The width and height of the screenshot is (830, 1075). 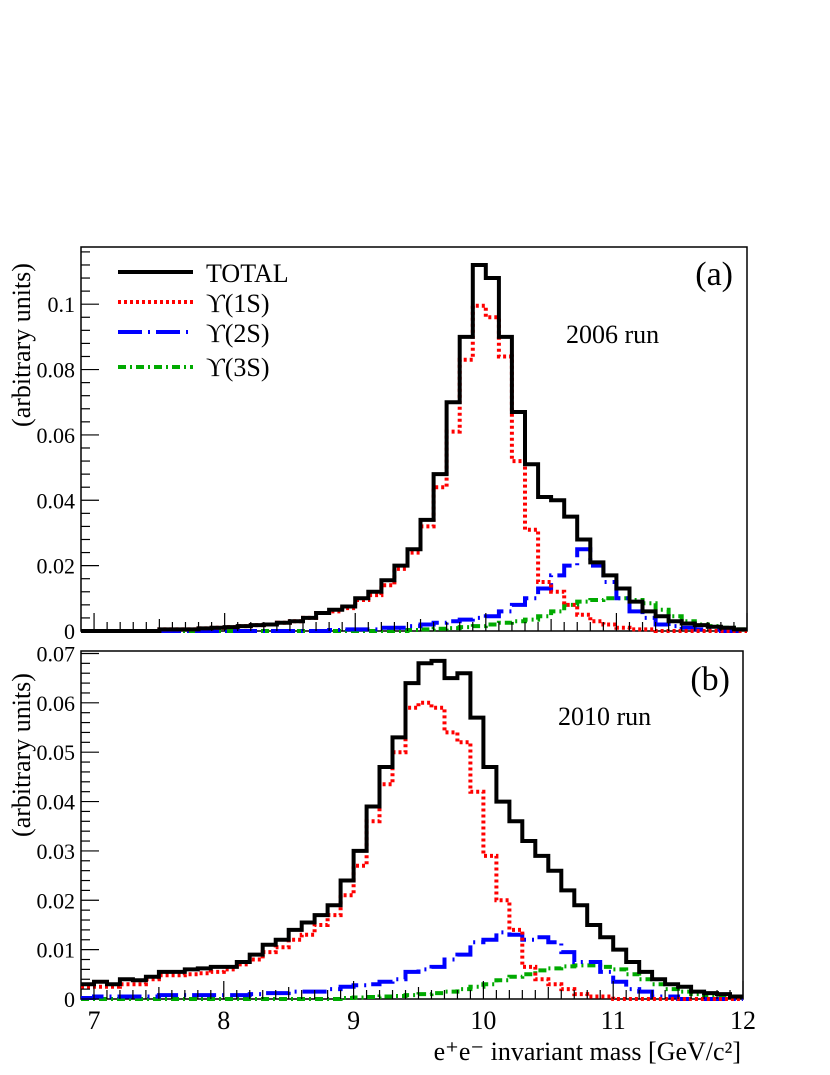 I want to click on panel-b-y-tick-label: 0.03, so click(x=56, y=851).